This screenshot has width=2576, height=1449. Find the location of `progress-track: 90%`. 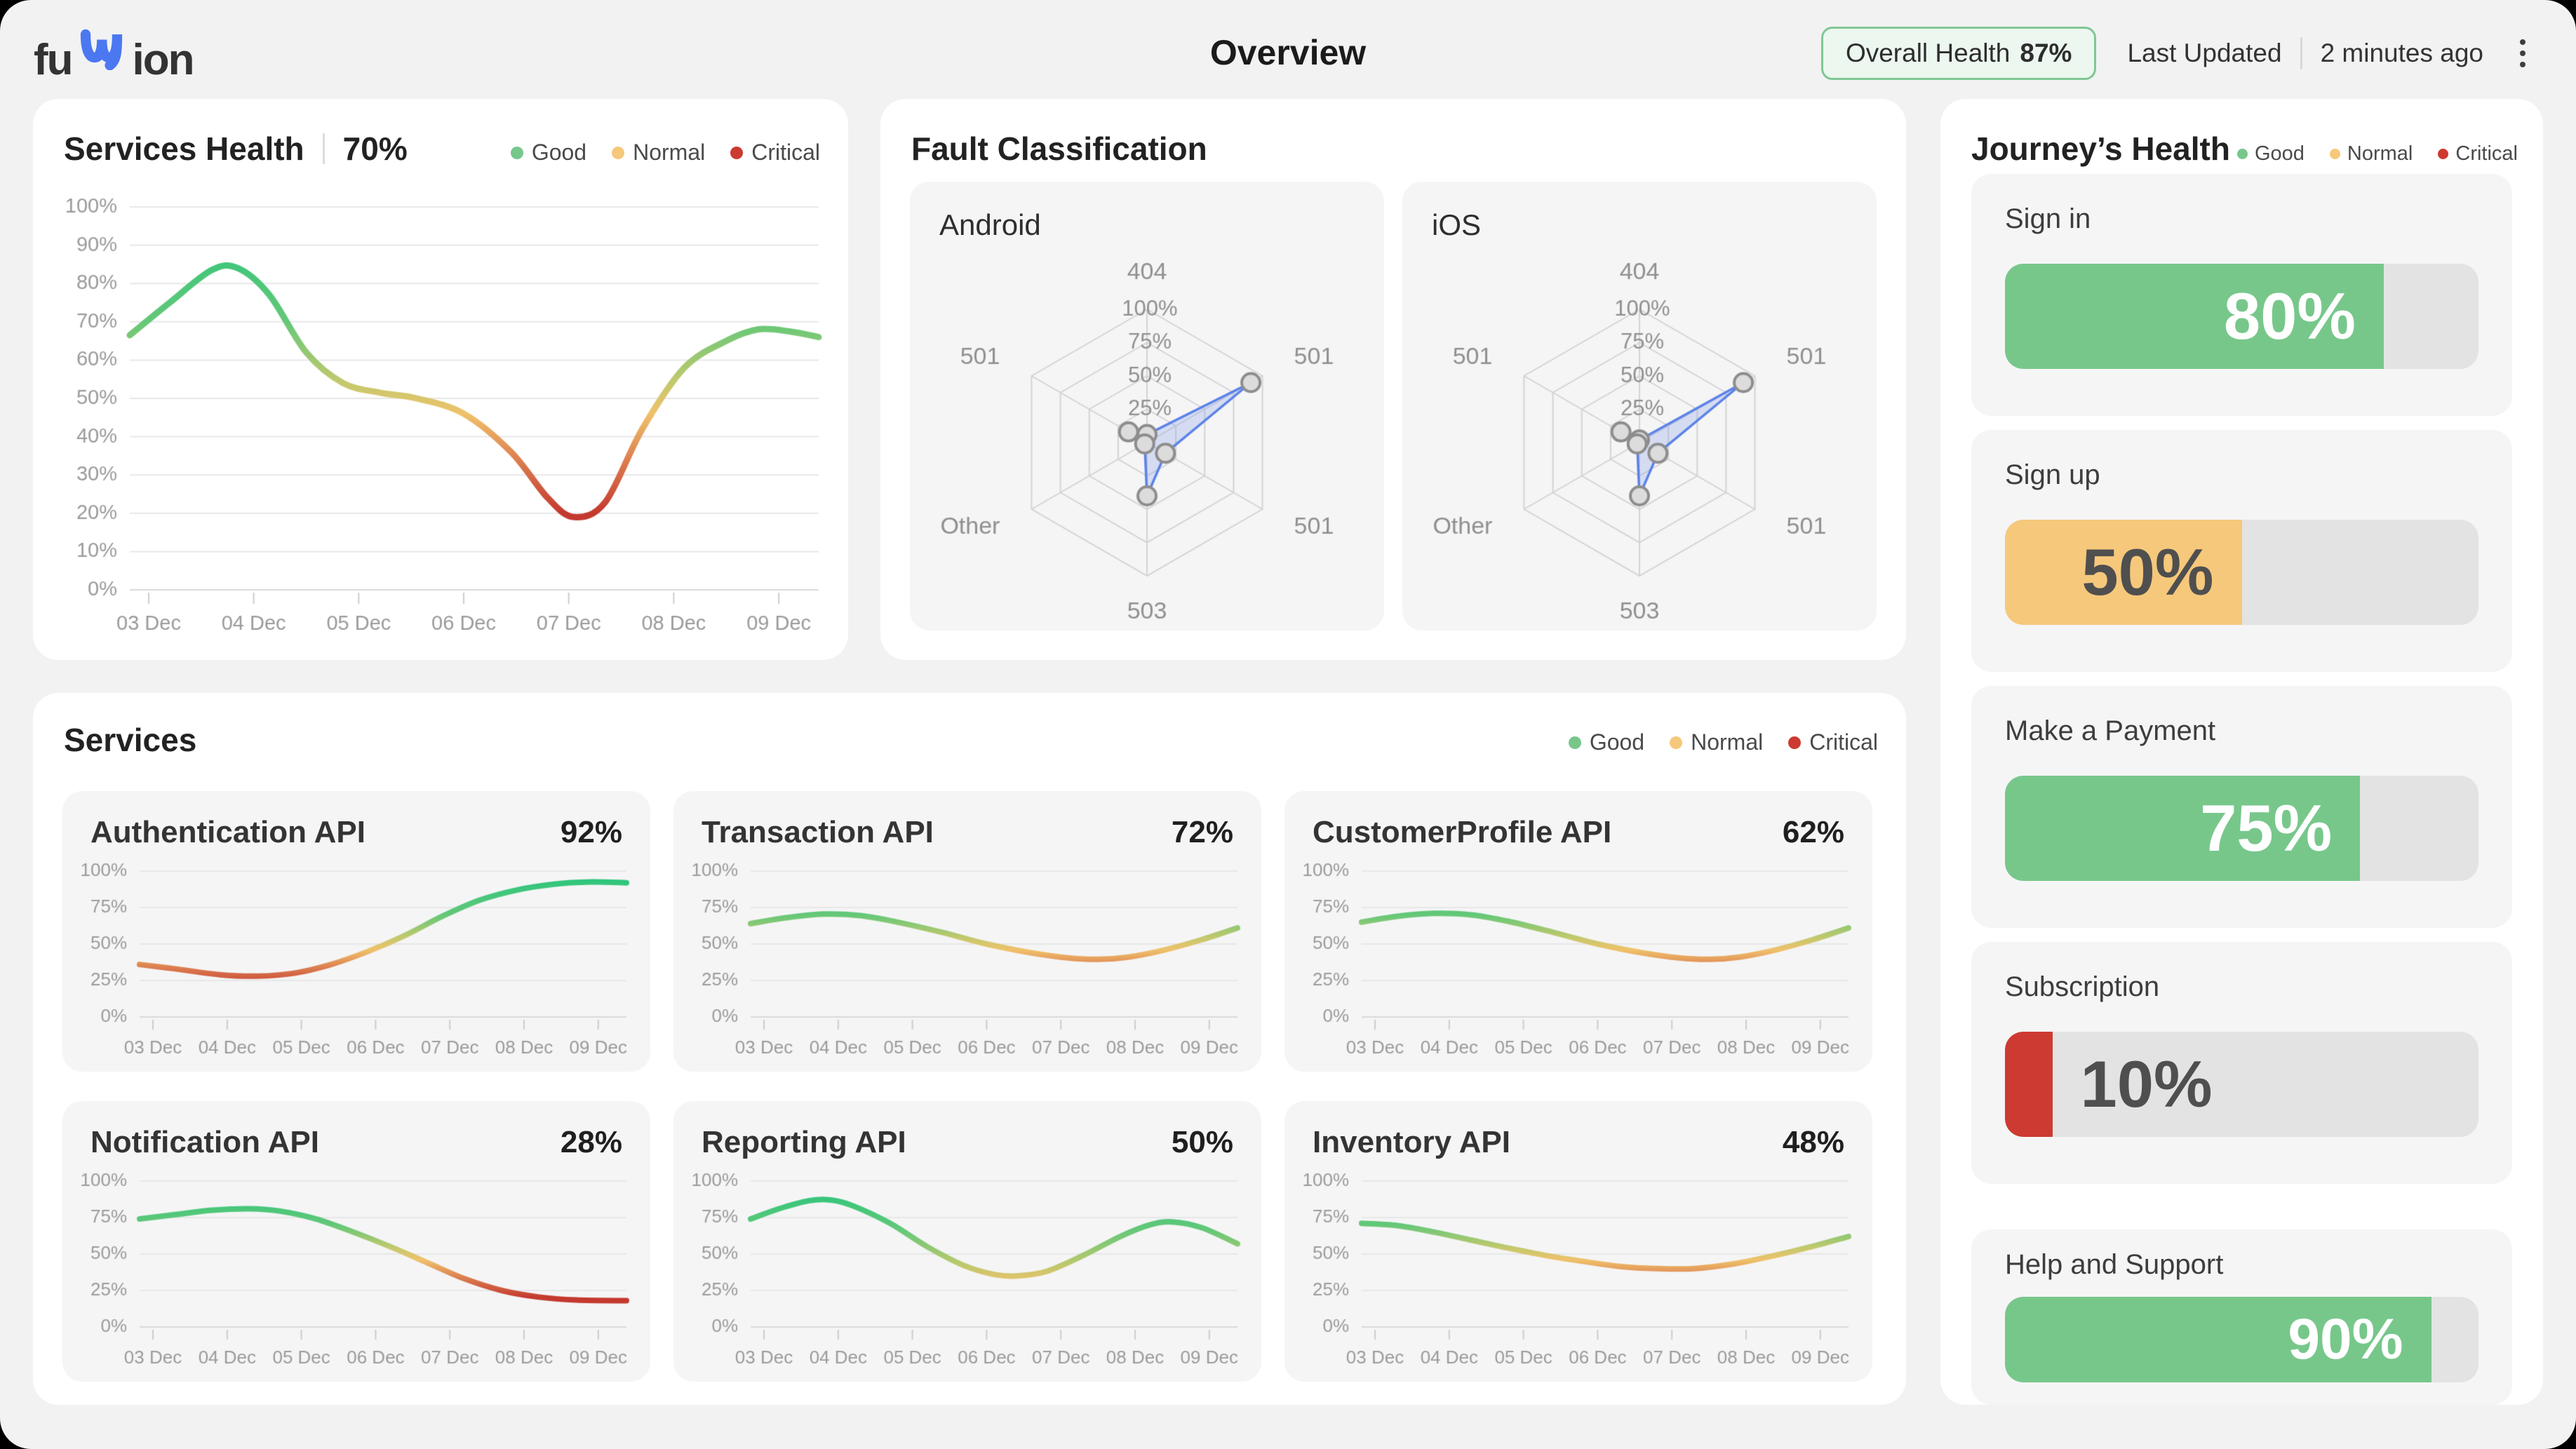

progress-track: 90% is located at coordinates (2241, 1339).